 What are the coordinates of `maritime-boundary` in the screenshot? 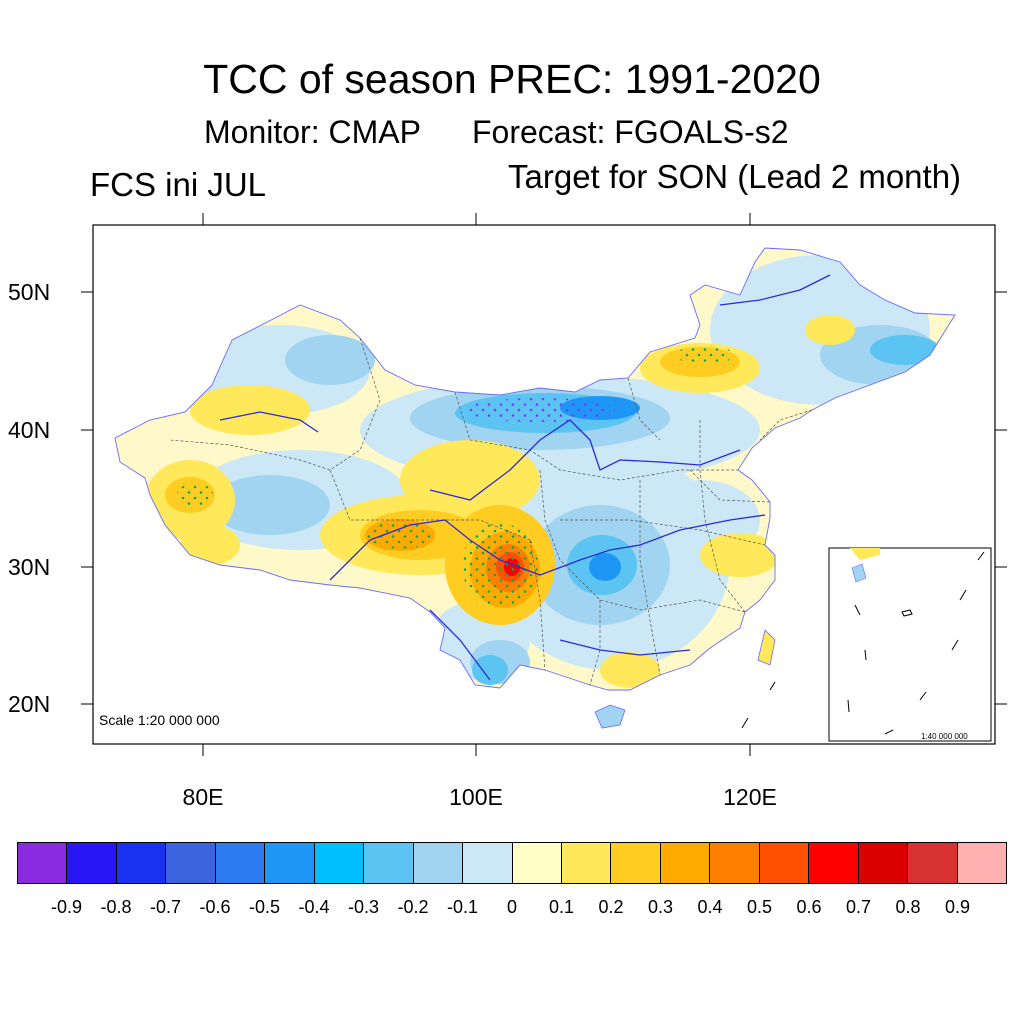 It's located at (758, 705).